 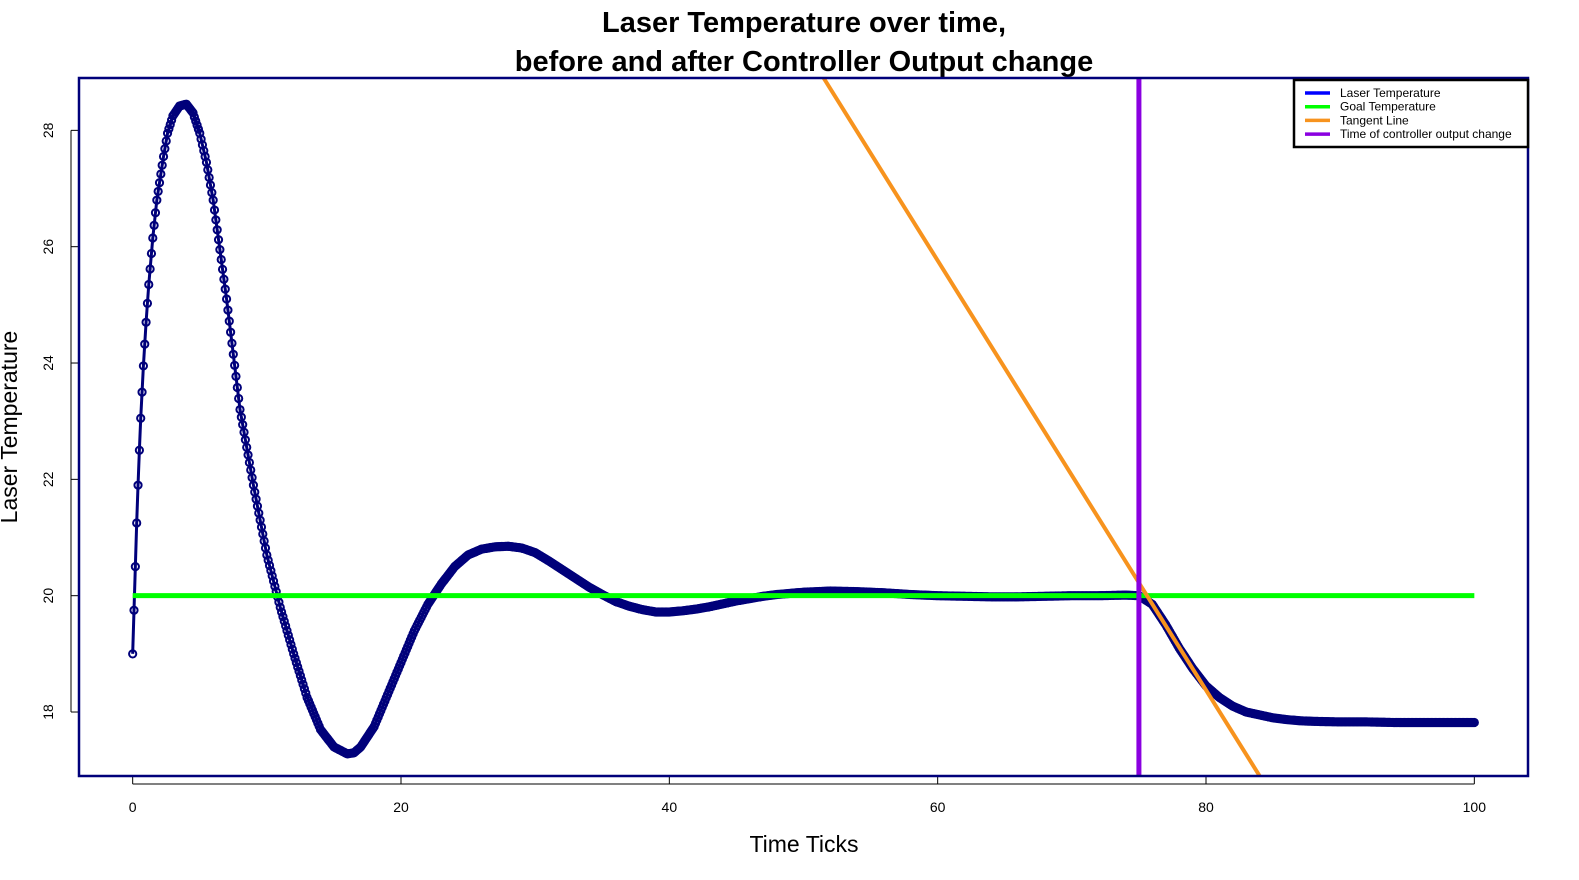 What do you see at coordinates (133, 807) in the screenshot?
I see `x-tick-label-0: 0` at bounding box center [133, 807].